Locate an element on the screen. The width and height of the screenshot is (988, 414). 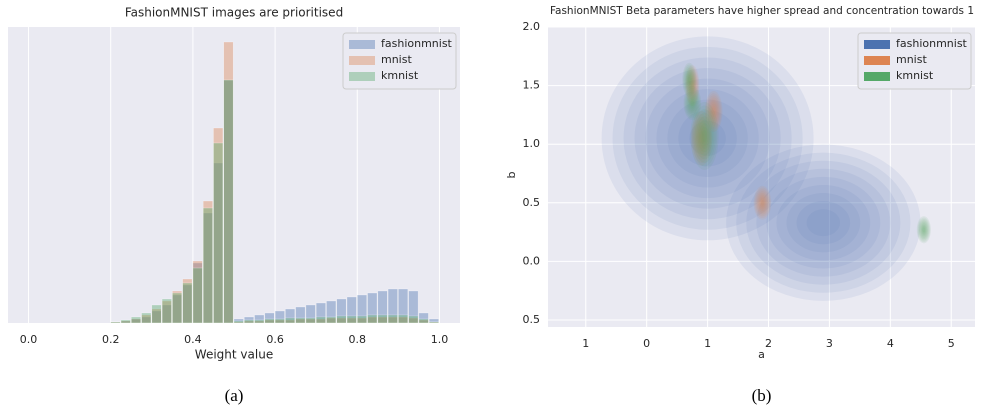
caption: (a) is located at coordinates (234, 395).